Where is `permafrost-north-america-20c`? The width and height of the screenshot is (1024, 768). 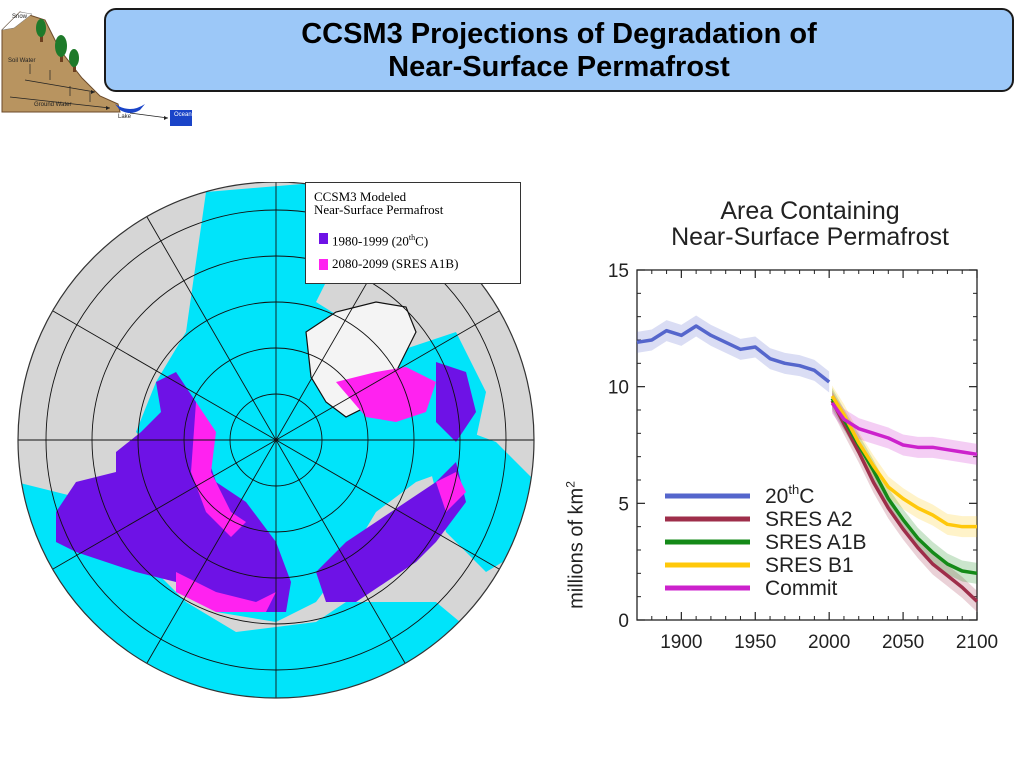
permafrost-north-america-20c is located at coordinates (391, 532).